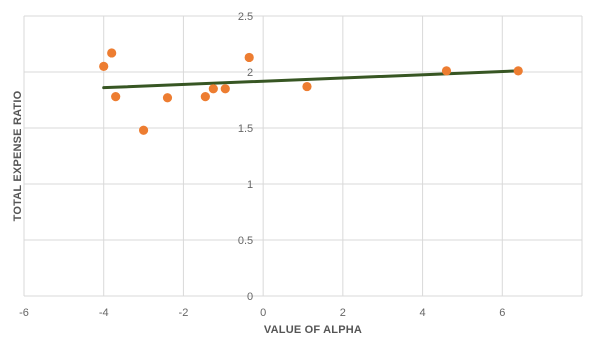  I want to click on x-tick-label: 6, so click(502, 313).